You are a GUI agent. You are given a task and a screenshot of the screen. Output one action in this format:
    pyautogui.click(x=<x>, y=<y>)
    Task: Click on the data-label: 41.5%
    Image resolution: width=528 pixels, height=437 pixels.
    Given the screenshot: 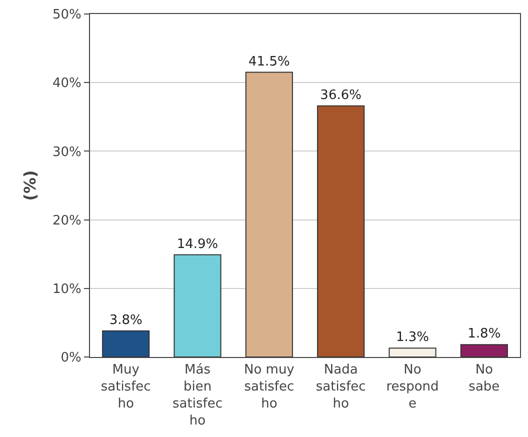 What is the action you would take?
    pyautogui.click(x=269, y=62)
    